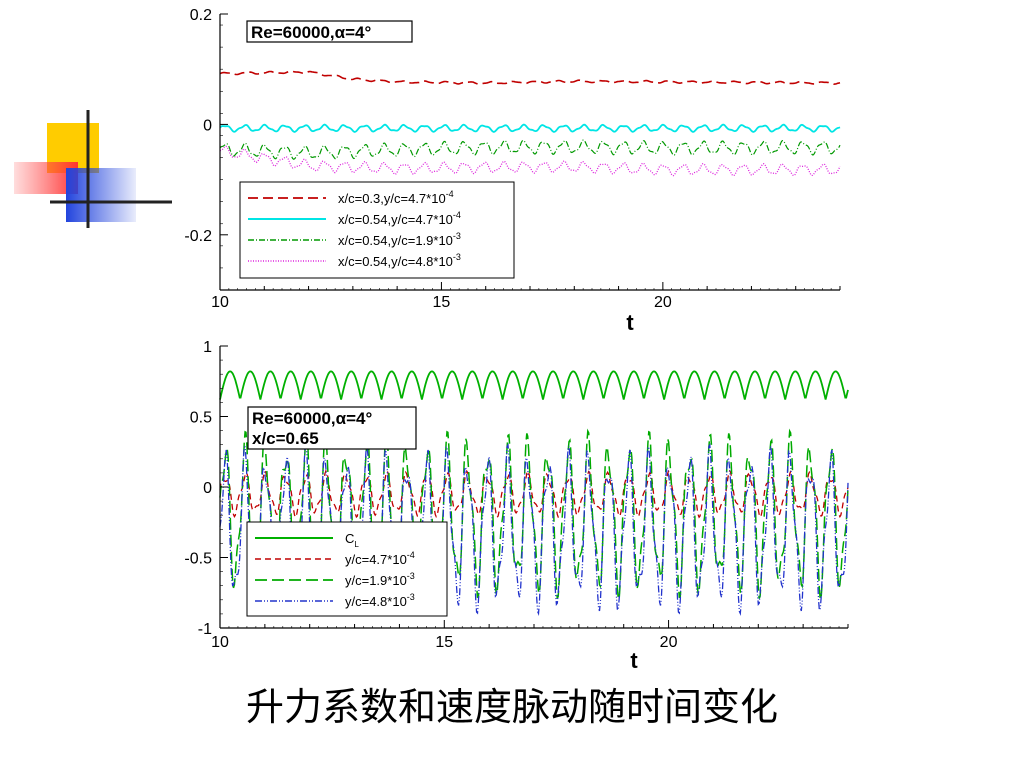 The height and width of the screenshot is (768, 1024). What do you see at coordinates (380, 558) in the screenshot?
I see `legend-label: y/c=4.7*10-4` at bounding box center [380, 558].